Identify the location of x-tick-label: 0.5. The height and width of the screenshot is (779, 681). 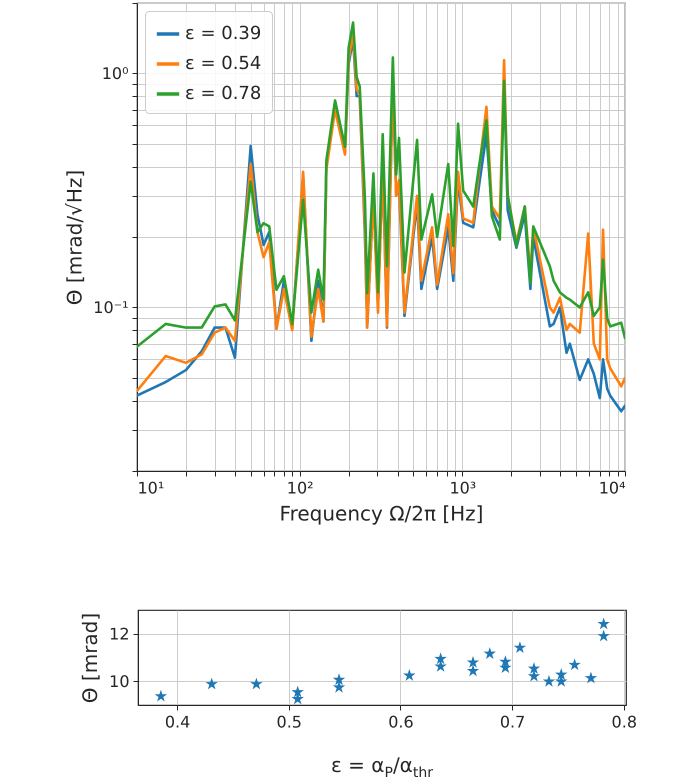
(289, 722).